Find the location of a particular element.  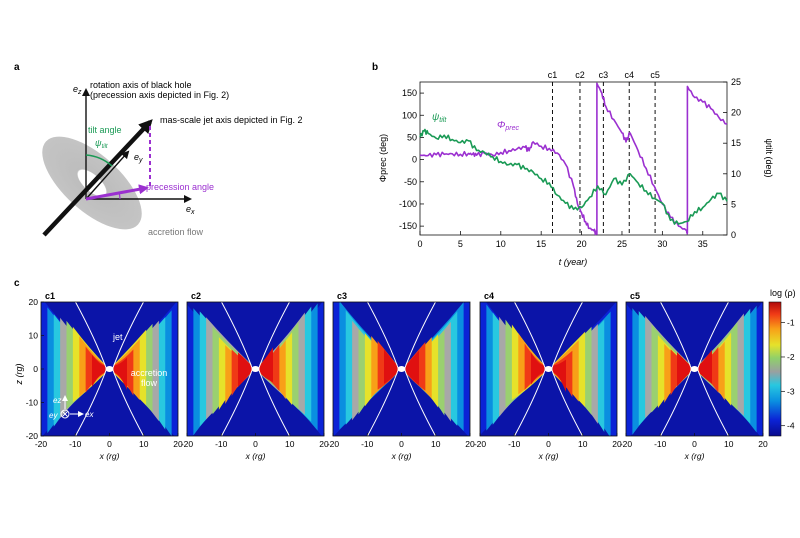

snapshot-c2-title: c2 is located at coordinates (196, 296).